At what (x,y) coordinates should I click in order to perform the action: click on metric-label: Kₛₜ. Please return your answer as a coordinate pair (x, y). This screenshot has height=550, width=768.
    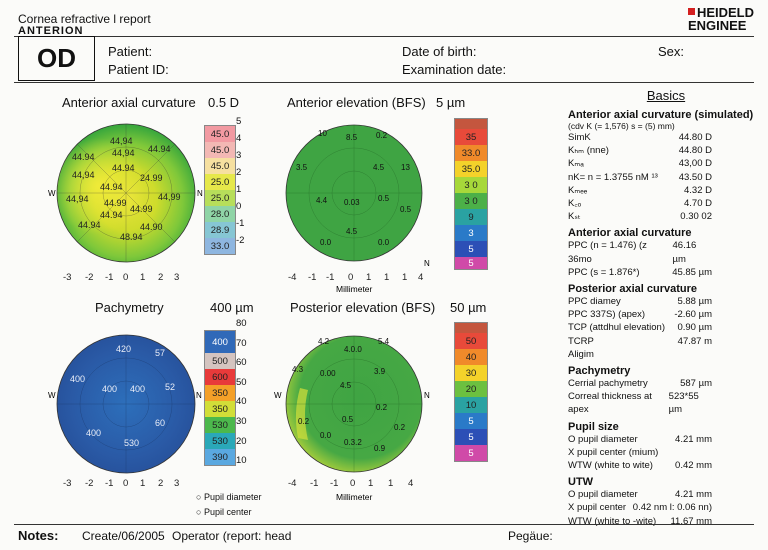
    Looking at the image, I should click on (574, 217).